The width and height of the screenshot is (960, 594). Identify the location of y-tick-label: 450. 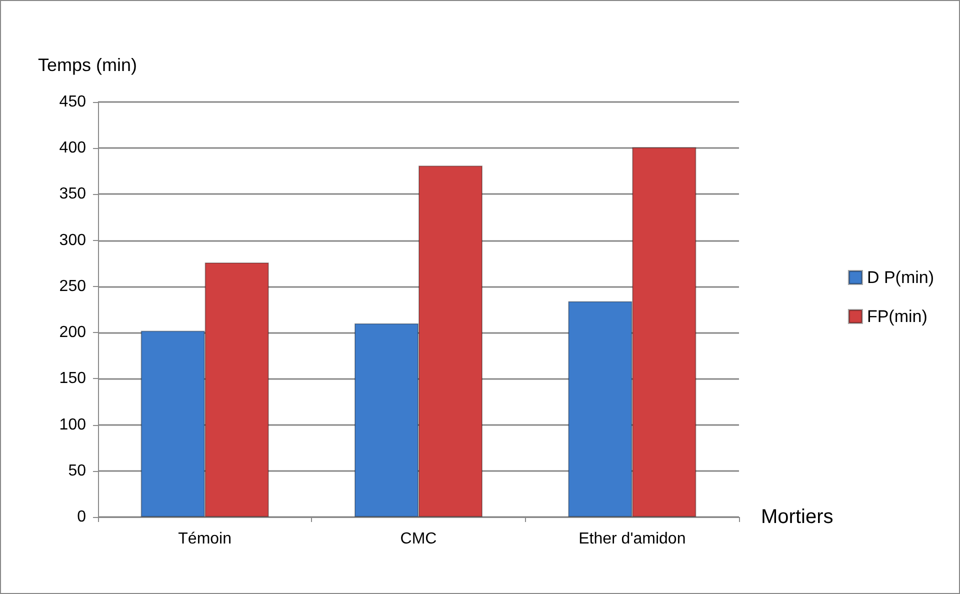
(72, 102).